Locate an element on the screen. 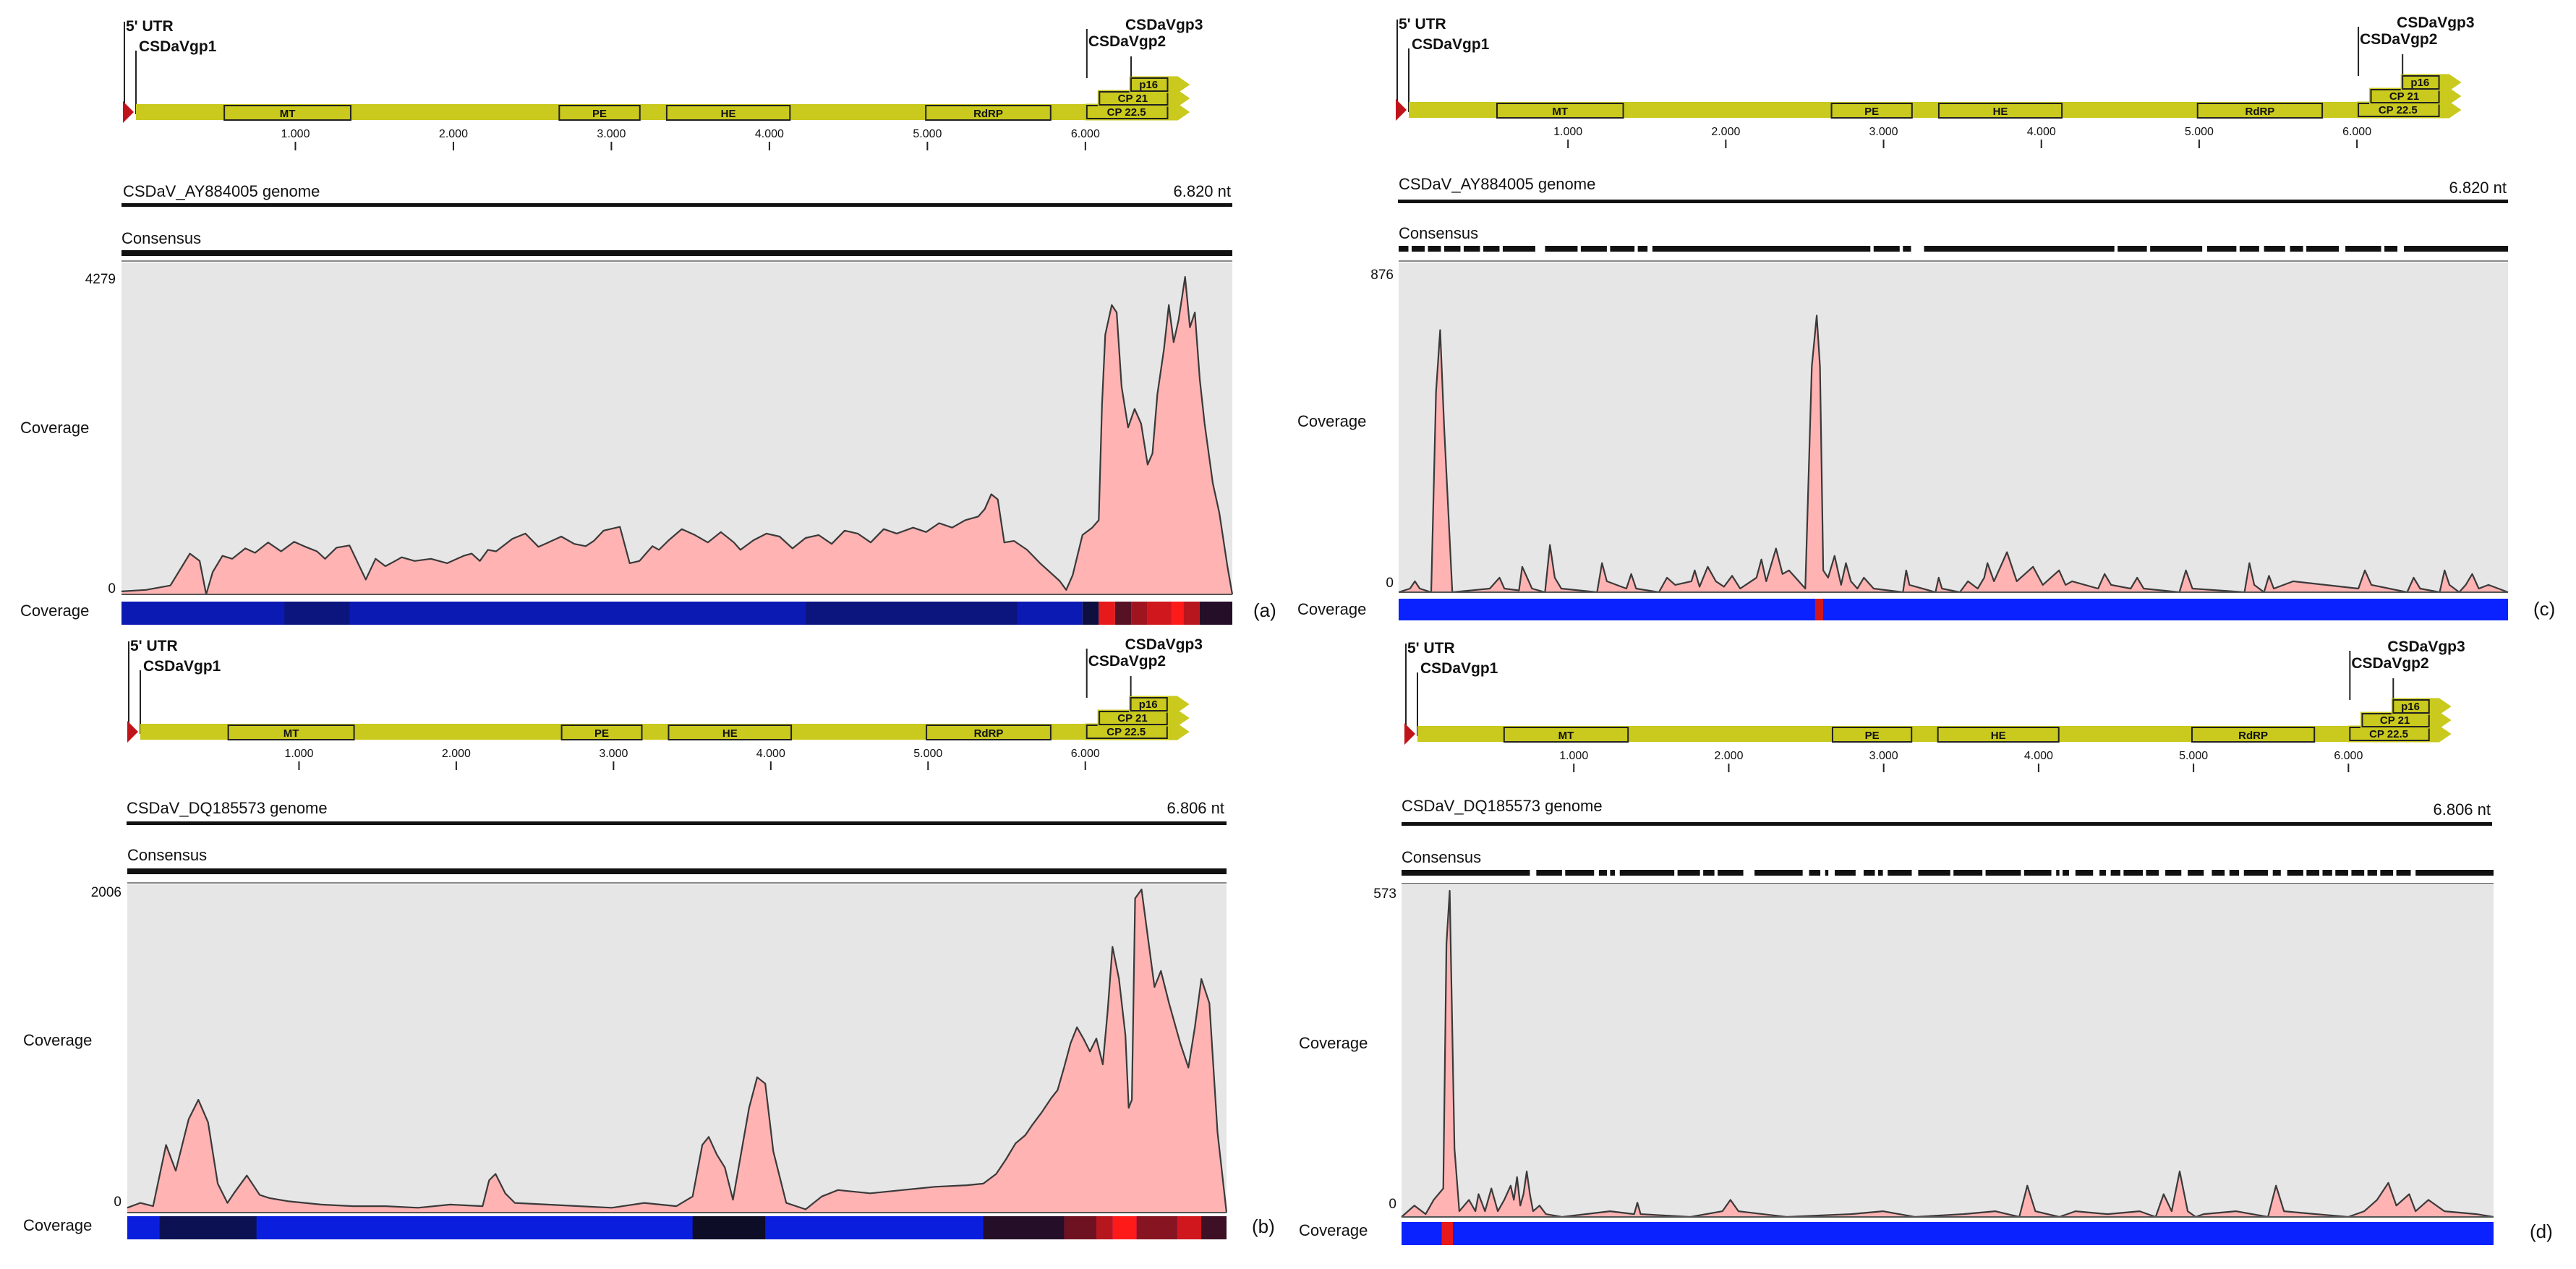 This screenshot has width=2576, height=1269. coverage-plot-a is located at coordinates (677, 435).